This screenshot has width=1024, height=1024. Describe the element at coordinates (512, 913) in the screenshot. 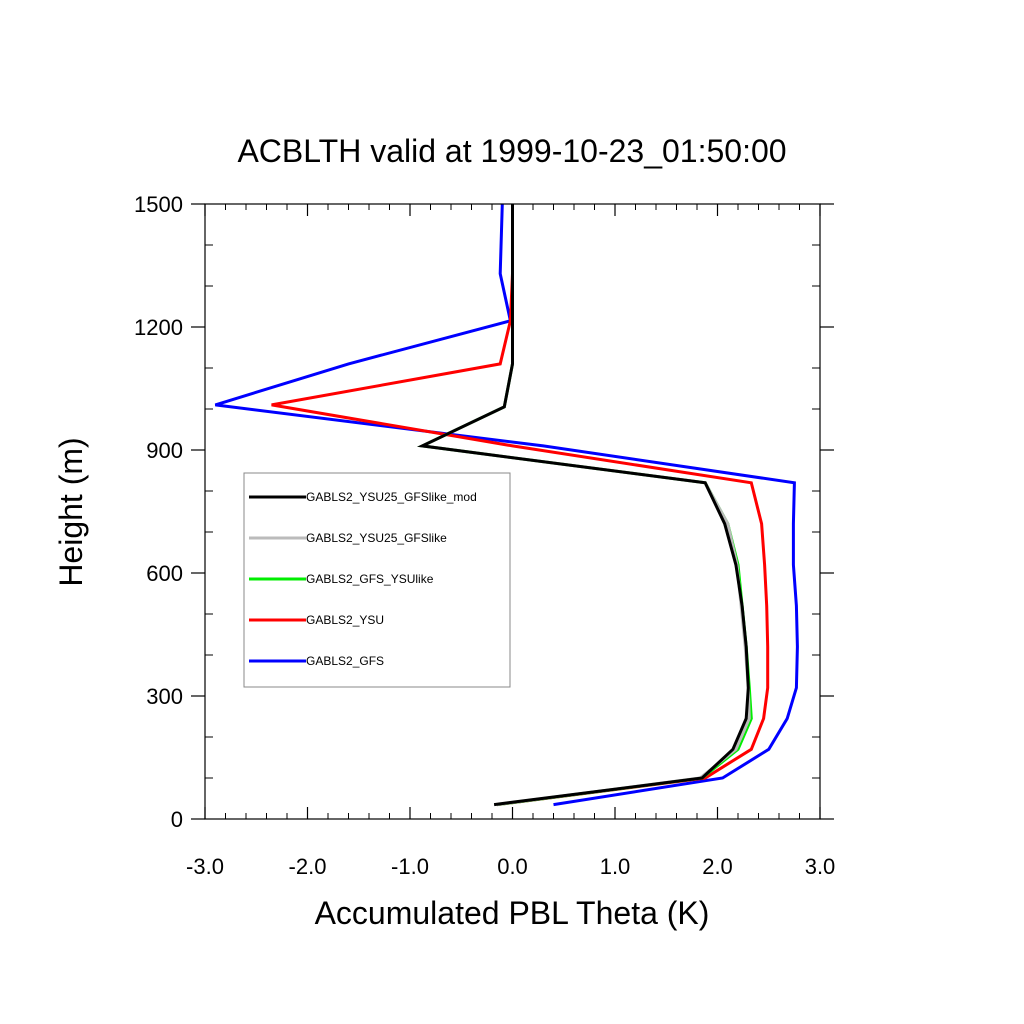

I see `x-axis-label: Accumulated PBL Theta (K)` at that location.